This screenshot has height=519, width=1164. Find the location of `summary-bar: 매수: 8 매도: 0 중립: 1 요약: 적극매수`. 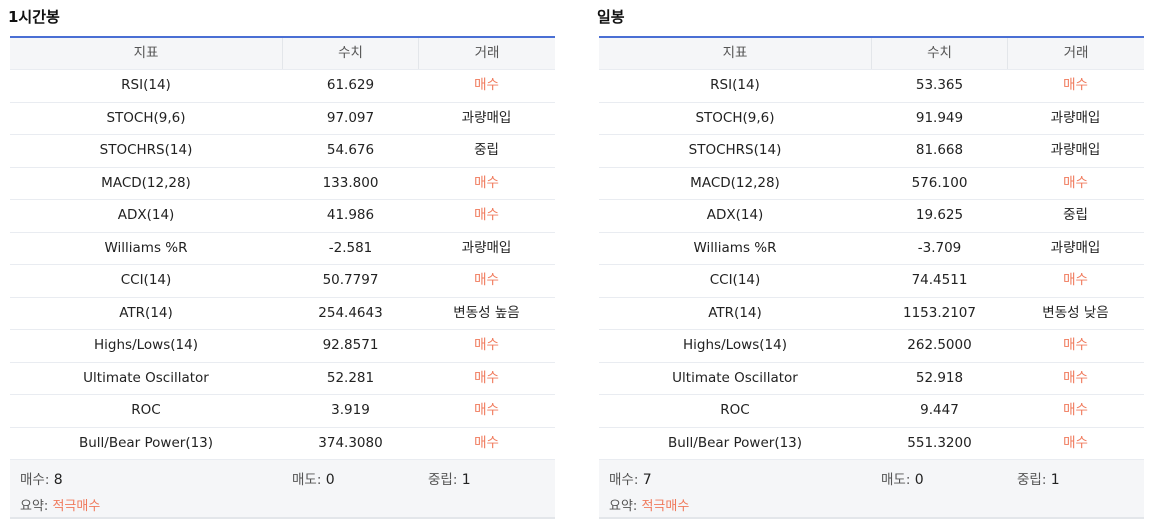

summary-bar: 매수: 8 매도: 0 중립: 1 요약: 적극매수 is located at coordinates (282, 489).